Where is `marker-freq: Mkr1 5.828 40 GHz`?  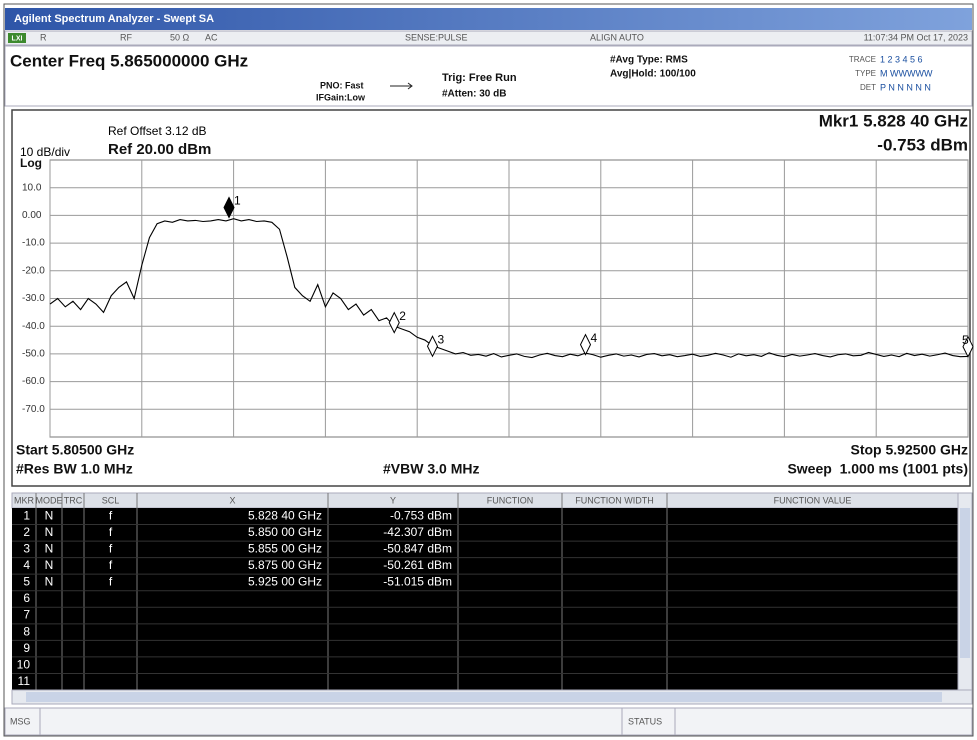 marker-freq: Mkr1 5.828 40 GHz is located at coordinates (893, 120).